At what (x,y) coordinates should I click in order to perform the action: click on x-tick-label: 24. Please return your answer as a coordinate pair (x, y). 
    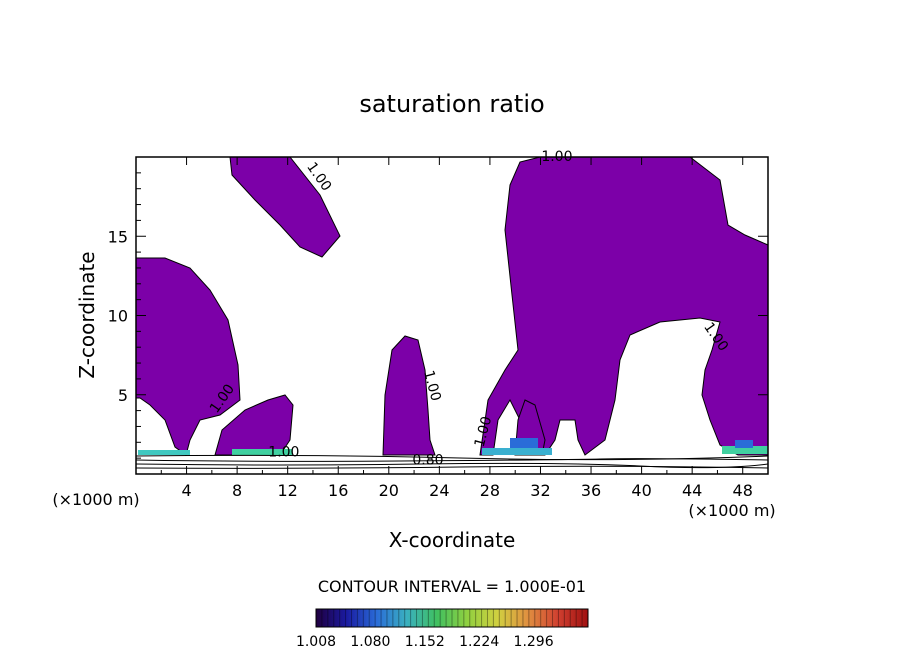
    Looking at the image, I should click on (439, 490).